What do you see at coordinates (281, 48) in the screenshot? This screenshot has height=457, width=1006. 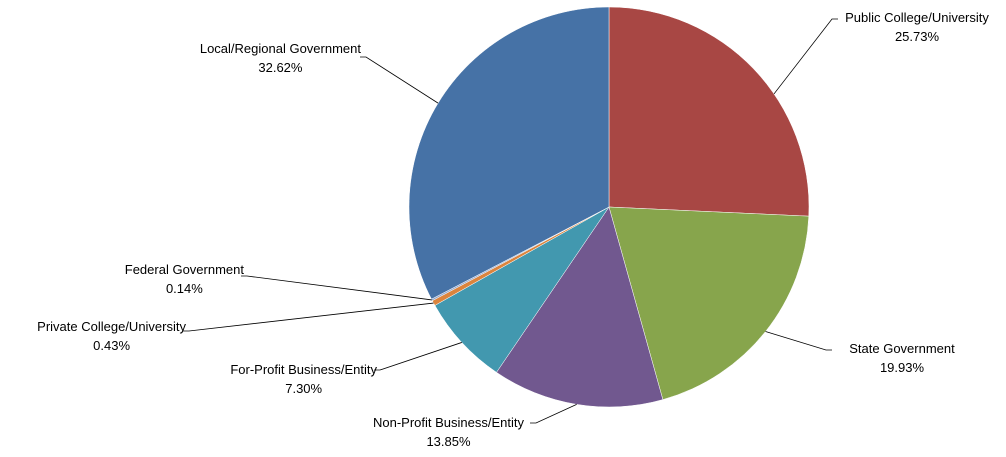 I see `slice-label-local-regional-government: Local/Regional Government` at bounding box center [281, 48].